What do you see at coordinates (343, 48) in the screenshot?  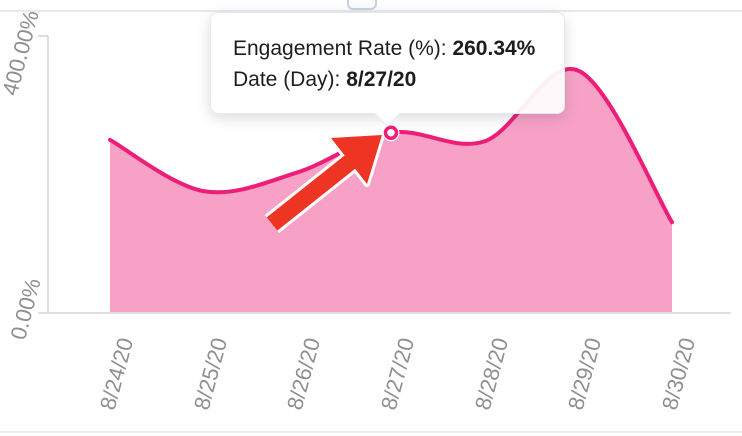 I see `tooltip-metric-label: Engagement Rate (%):` at bounding box center [343, 48].